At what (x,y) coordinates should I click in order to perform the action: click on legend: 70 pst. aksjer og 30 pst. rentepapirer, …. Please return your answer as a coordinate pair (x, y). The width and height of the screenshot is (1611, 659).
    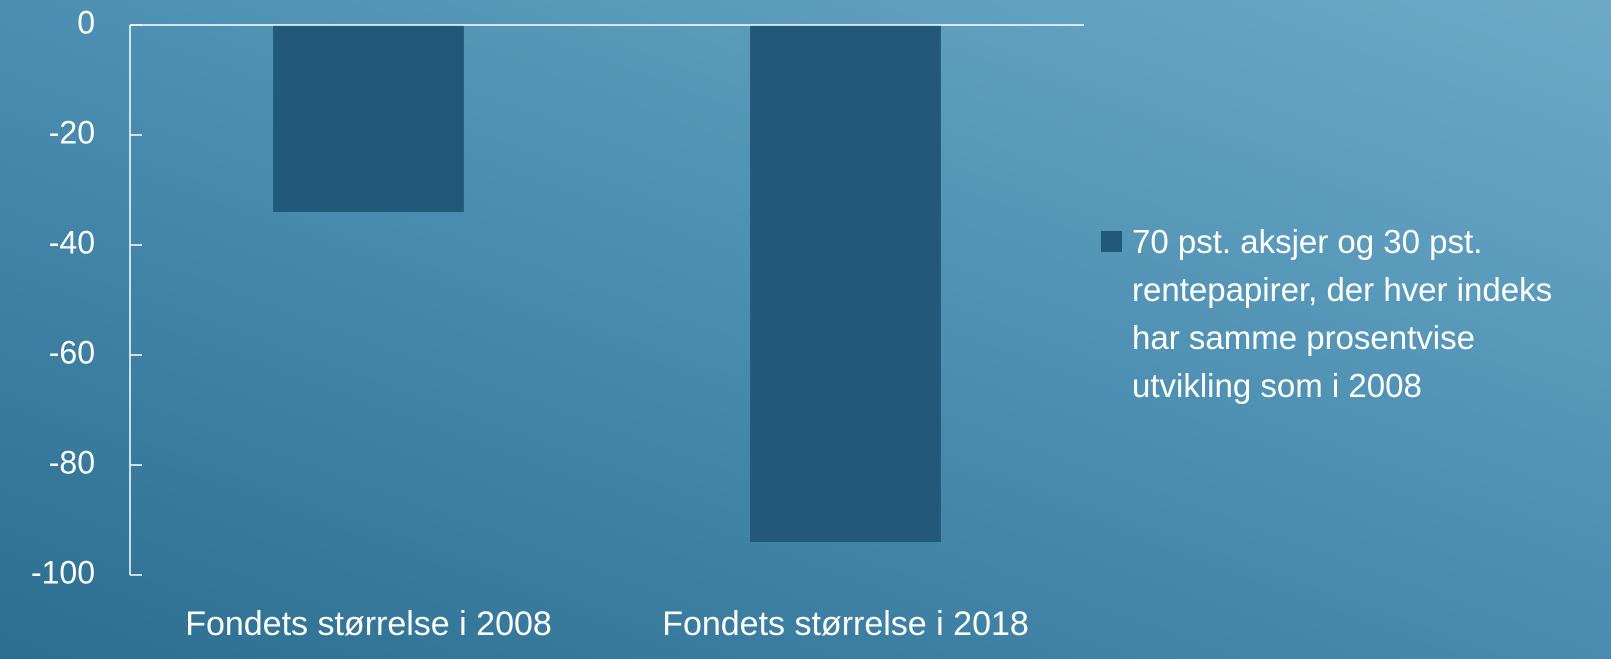
    Looking at the image, I should click on (1336, 314).